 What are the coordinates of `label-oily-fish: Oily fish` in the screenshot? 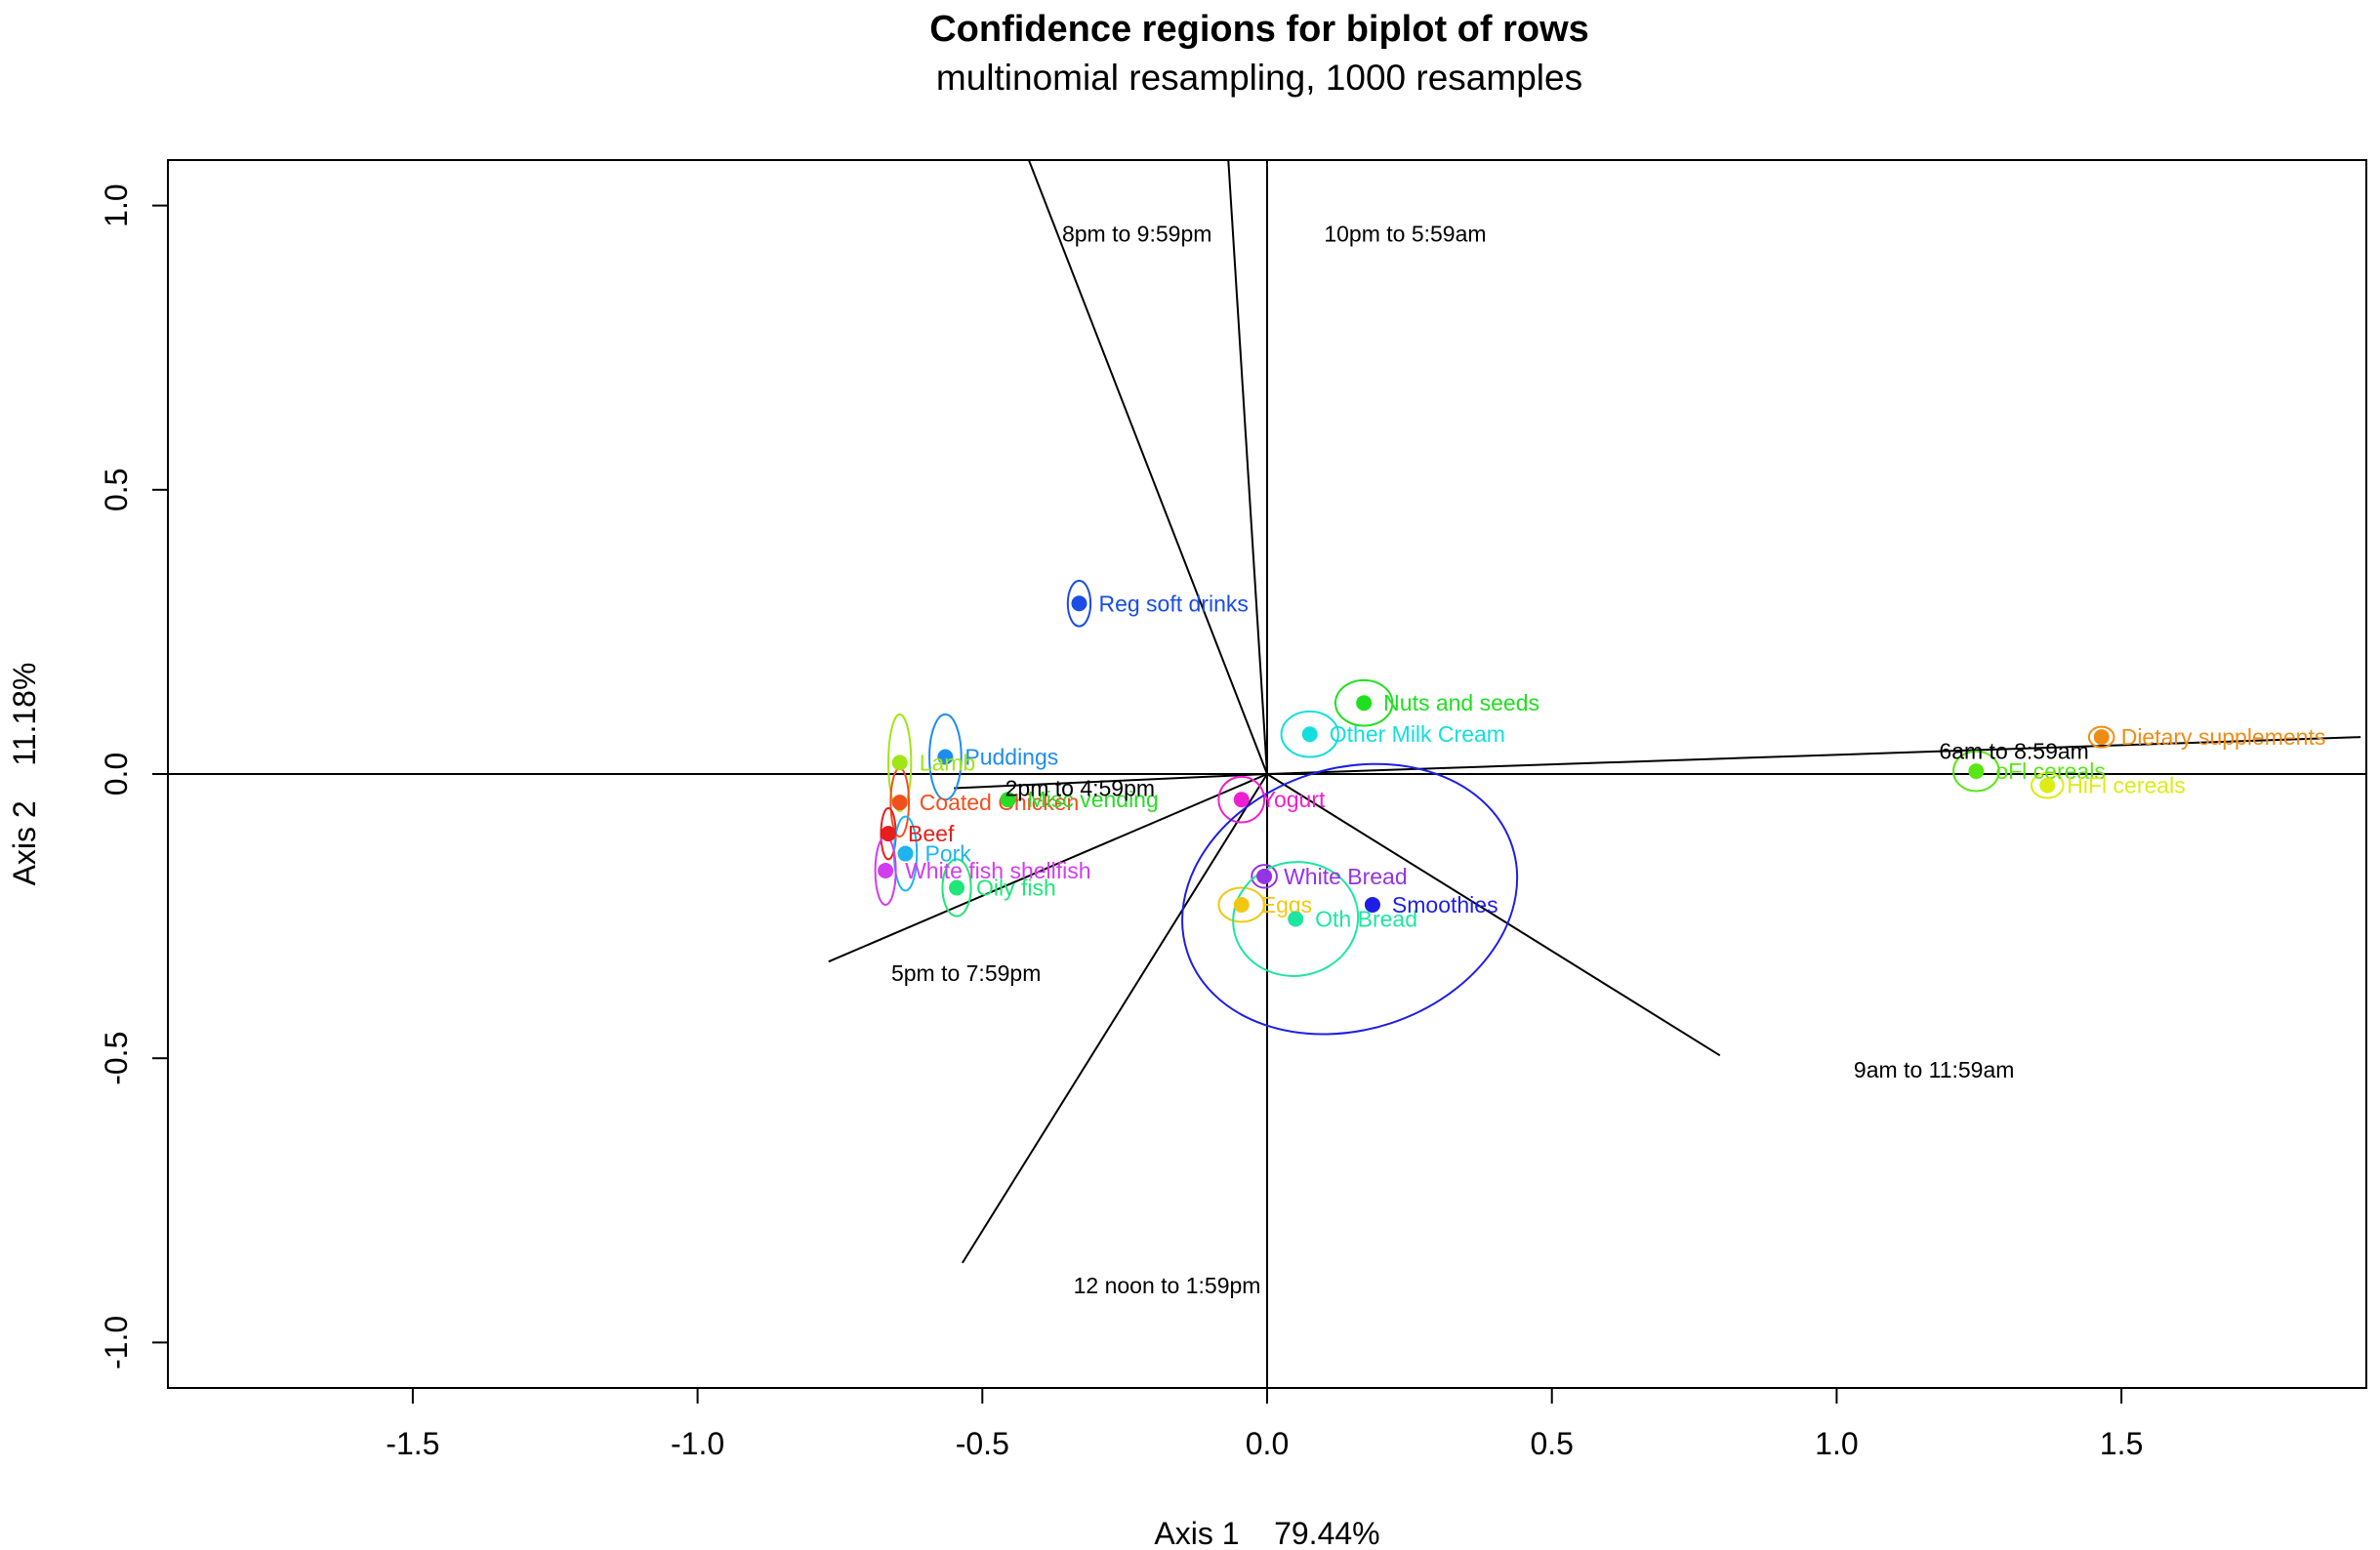 It's located at (1016, 887).